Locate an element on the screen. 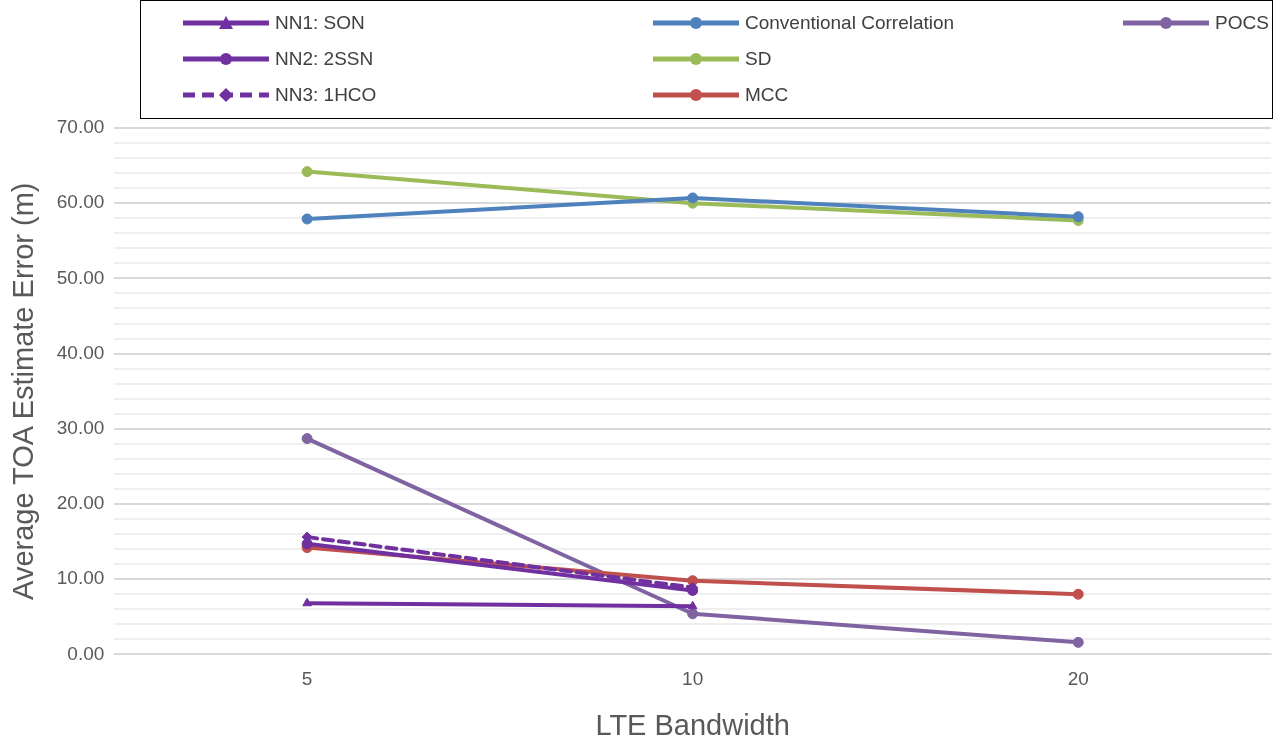  x-tick-label: 5 is located at coordinates (307, 679).